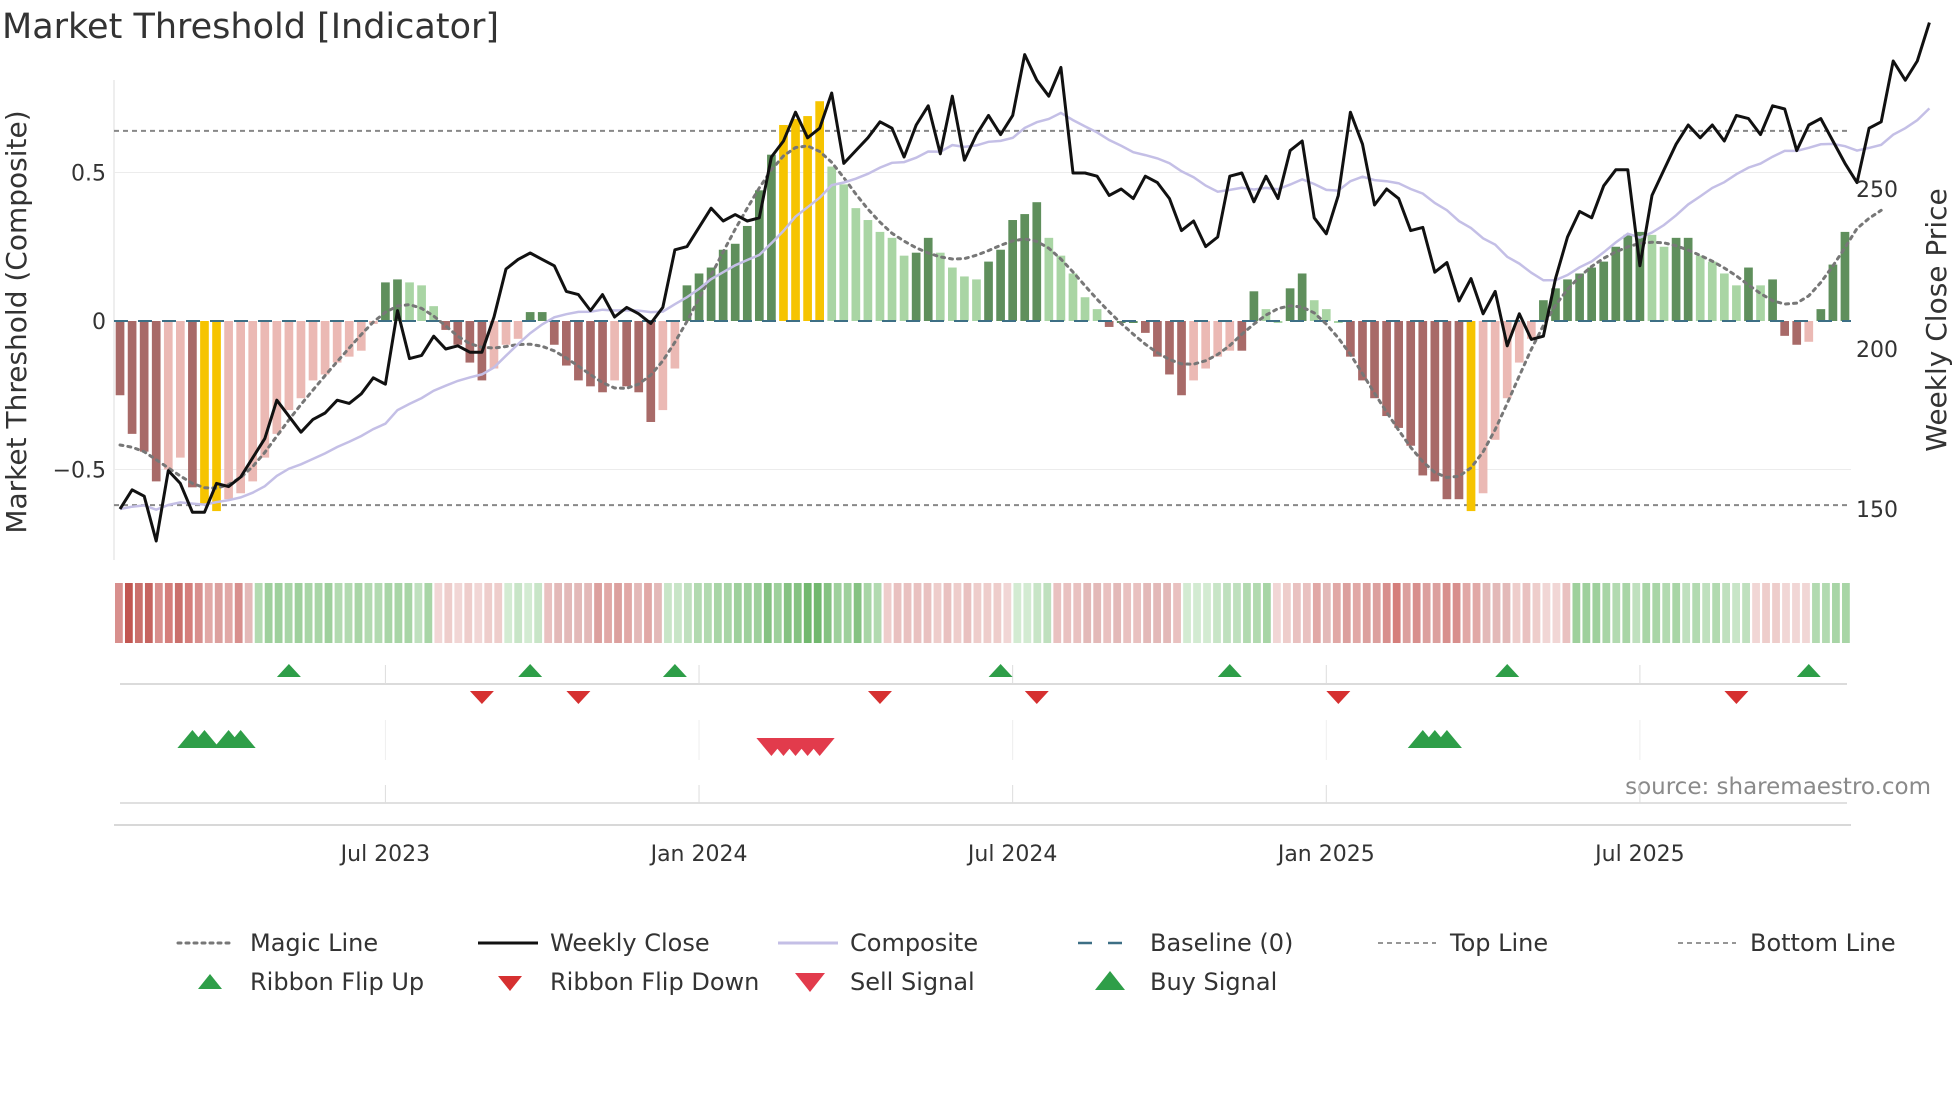 The height and width of the screenshot is (1102, 1960). Describe the element at coordinates (1463, 943) in the screenshot. I see `legend-item: Top Line` at that location.